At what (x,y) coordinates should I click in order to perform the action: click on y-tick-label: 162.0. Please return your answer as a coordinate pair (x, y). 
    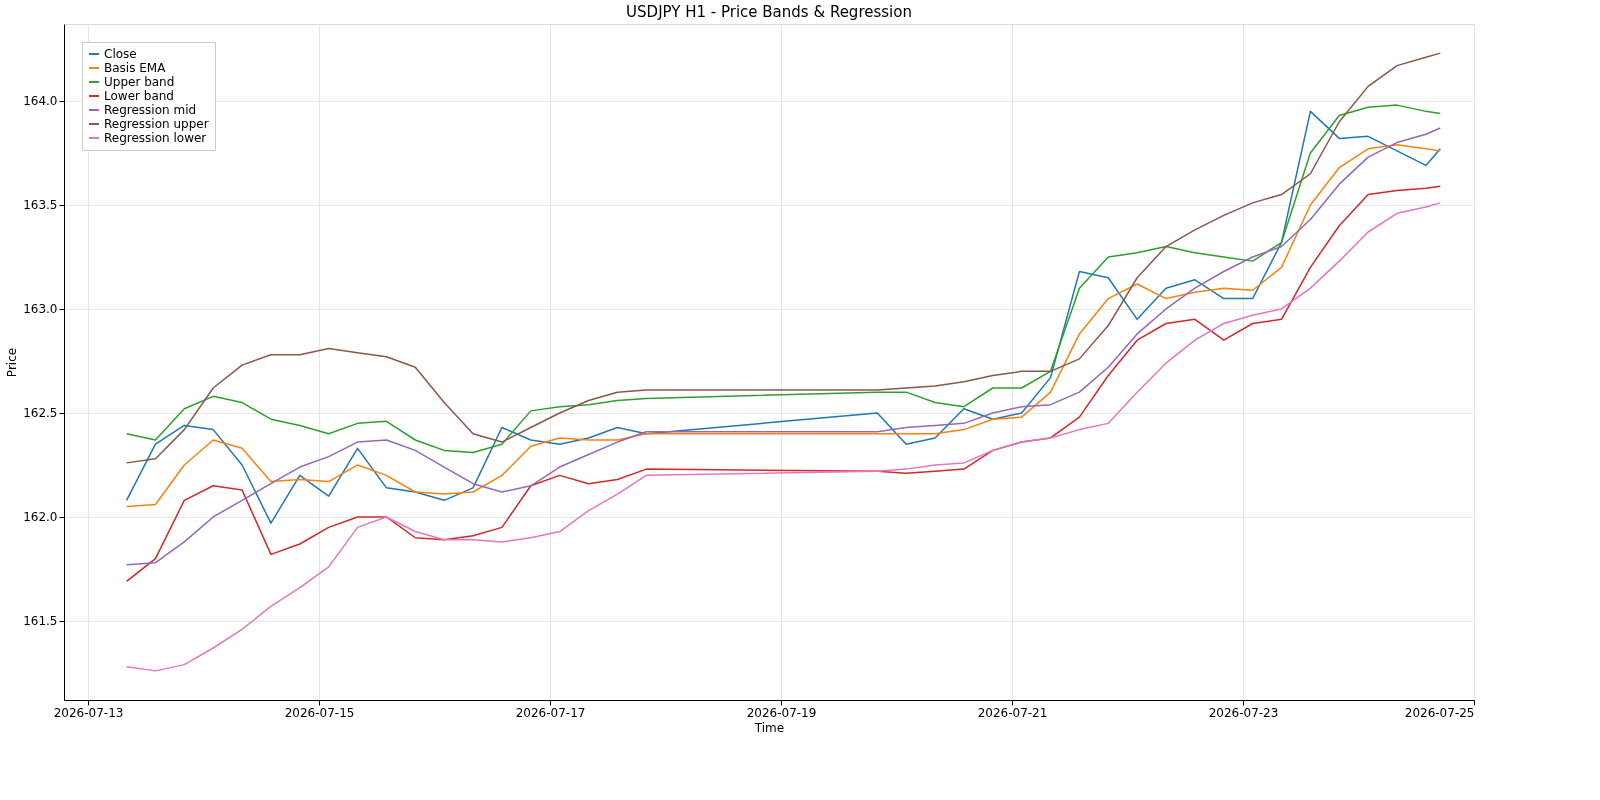
    Looking at the image, I should click on (40, 517).